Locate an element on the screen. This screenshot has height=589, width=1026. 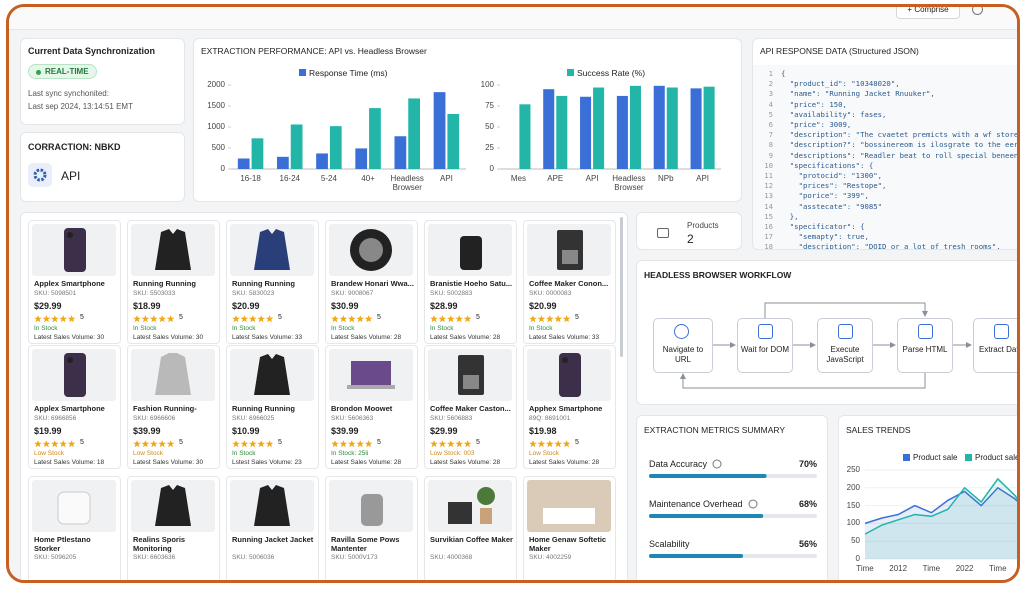
y-tick-label: 1000 is located at coordinates (216, 126).